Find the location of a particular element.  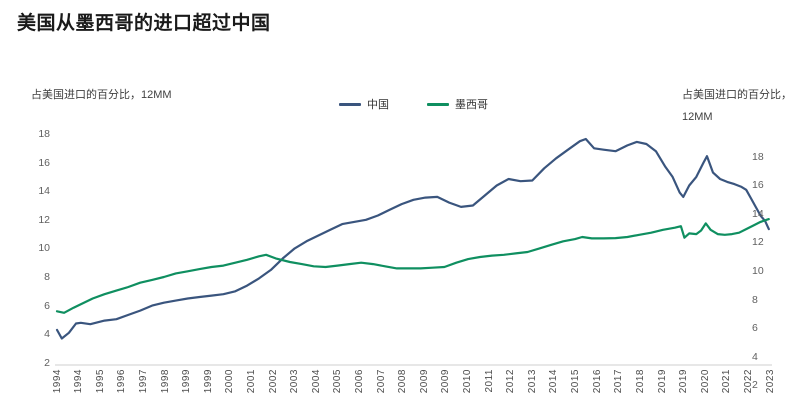

x-tick-label: 2000 is located at coordinates (230, 381).